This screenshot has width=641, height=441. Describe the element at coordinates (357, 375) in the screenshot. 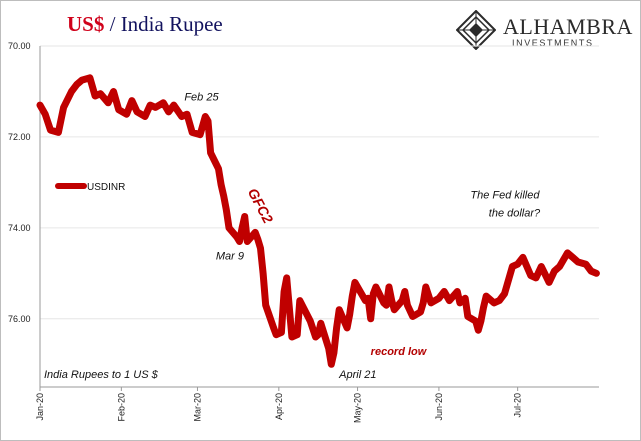

I see `annotation-april-21: April 21` at that location.